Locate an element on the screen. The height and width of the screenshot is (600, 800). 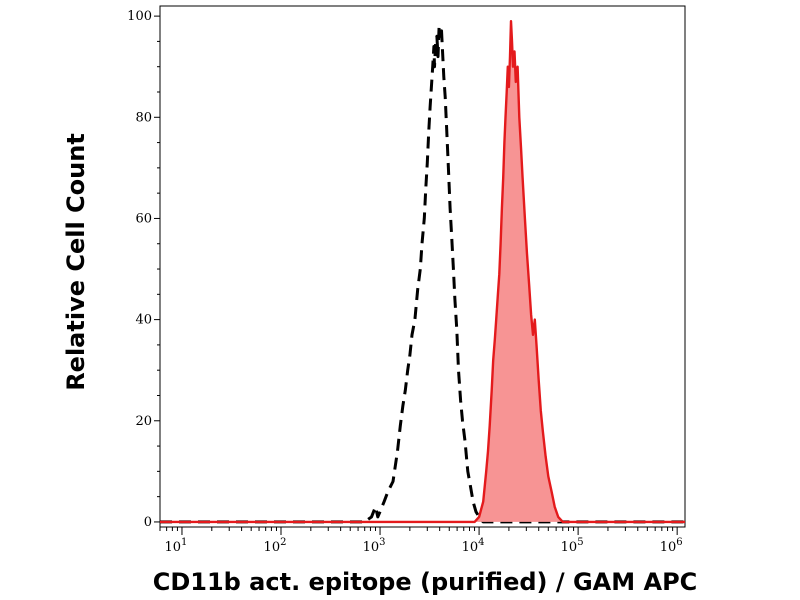
y-tick-label: 0 is located at coordinates (148, 522).